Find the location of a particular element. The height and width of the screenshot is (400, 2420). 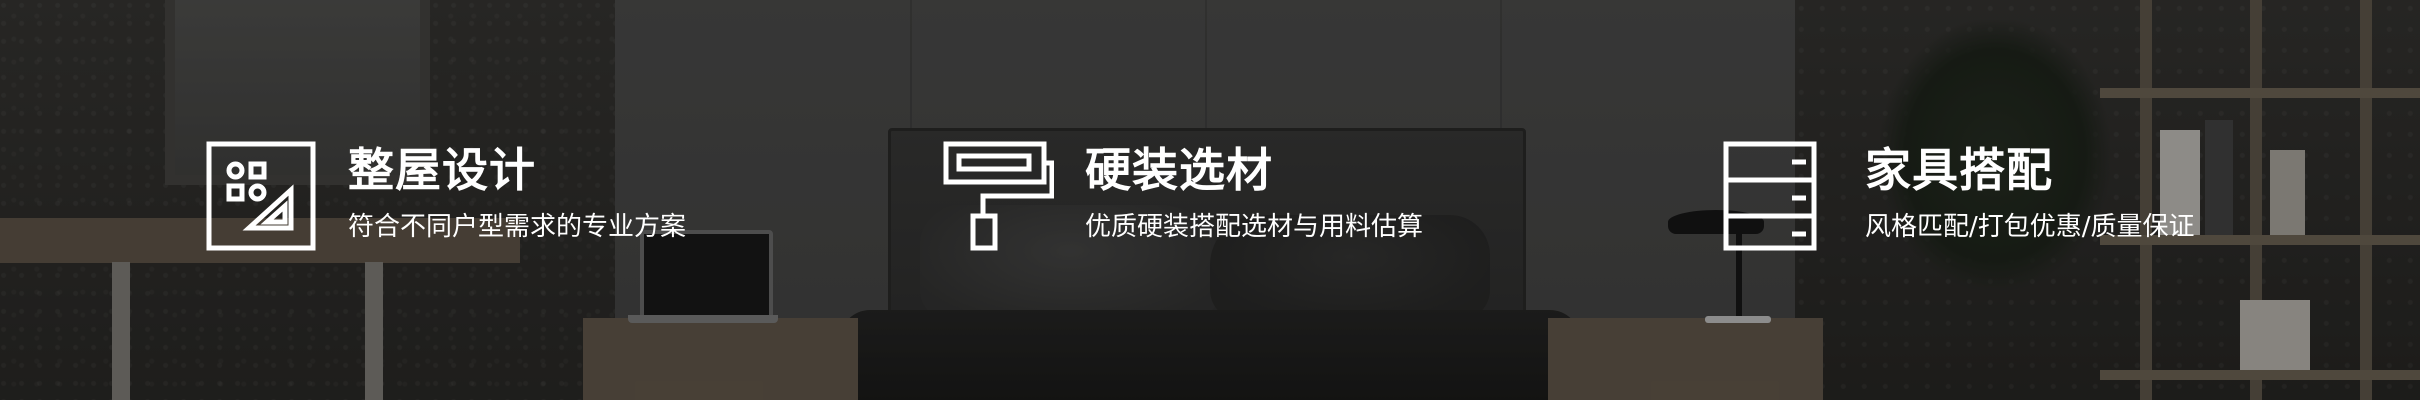

ruler-layout-icon is located at coordinates (261, 196).